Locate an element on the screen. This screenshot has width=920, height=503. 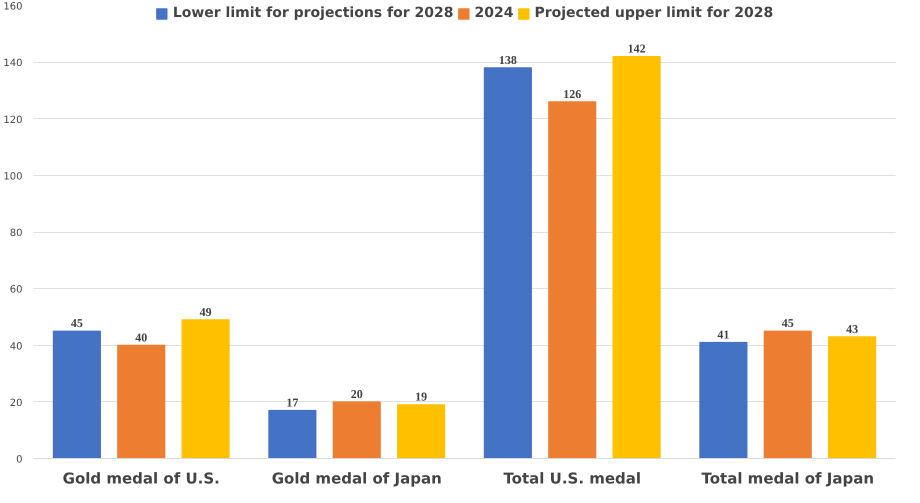
y-tick-label: 120 is located at coordinates (13, 120).